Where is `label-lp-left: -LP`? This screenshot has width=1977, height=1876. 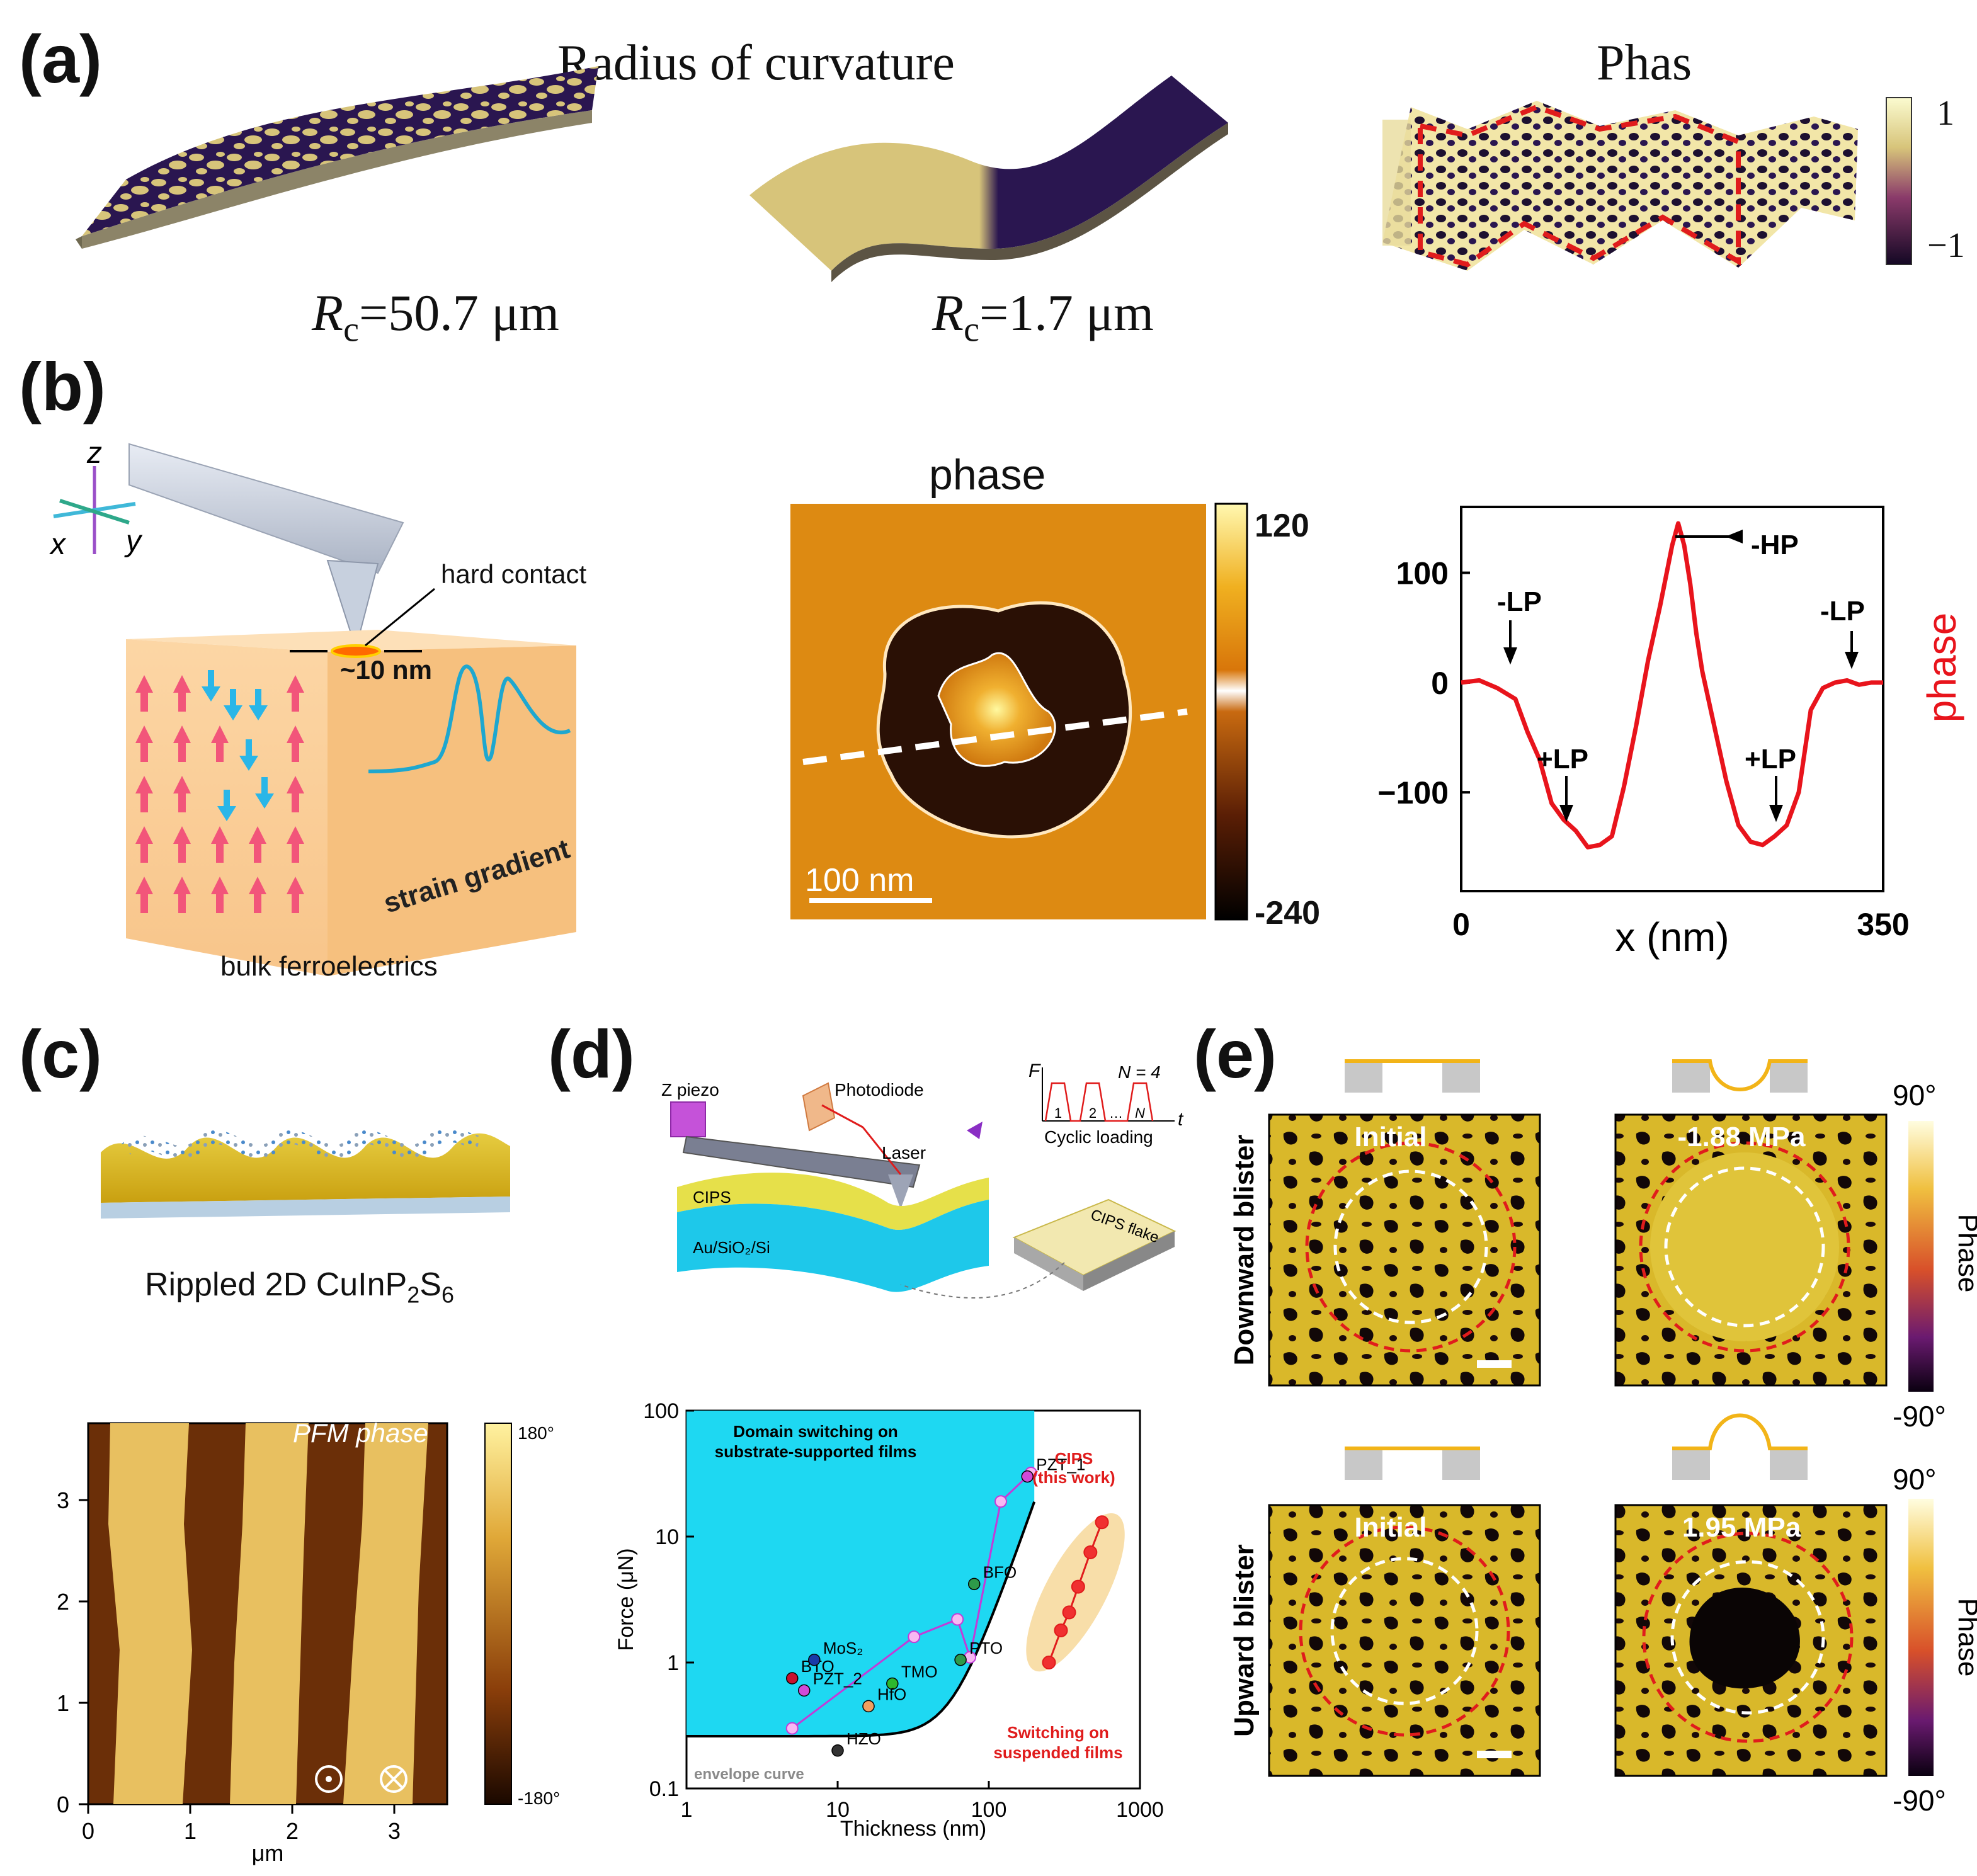
label-lp-left: -LP is located at coordinates (1519, 601).